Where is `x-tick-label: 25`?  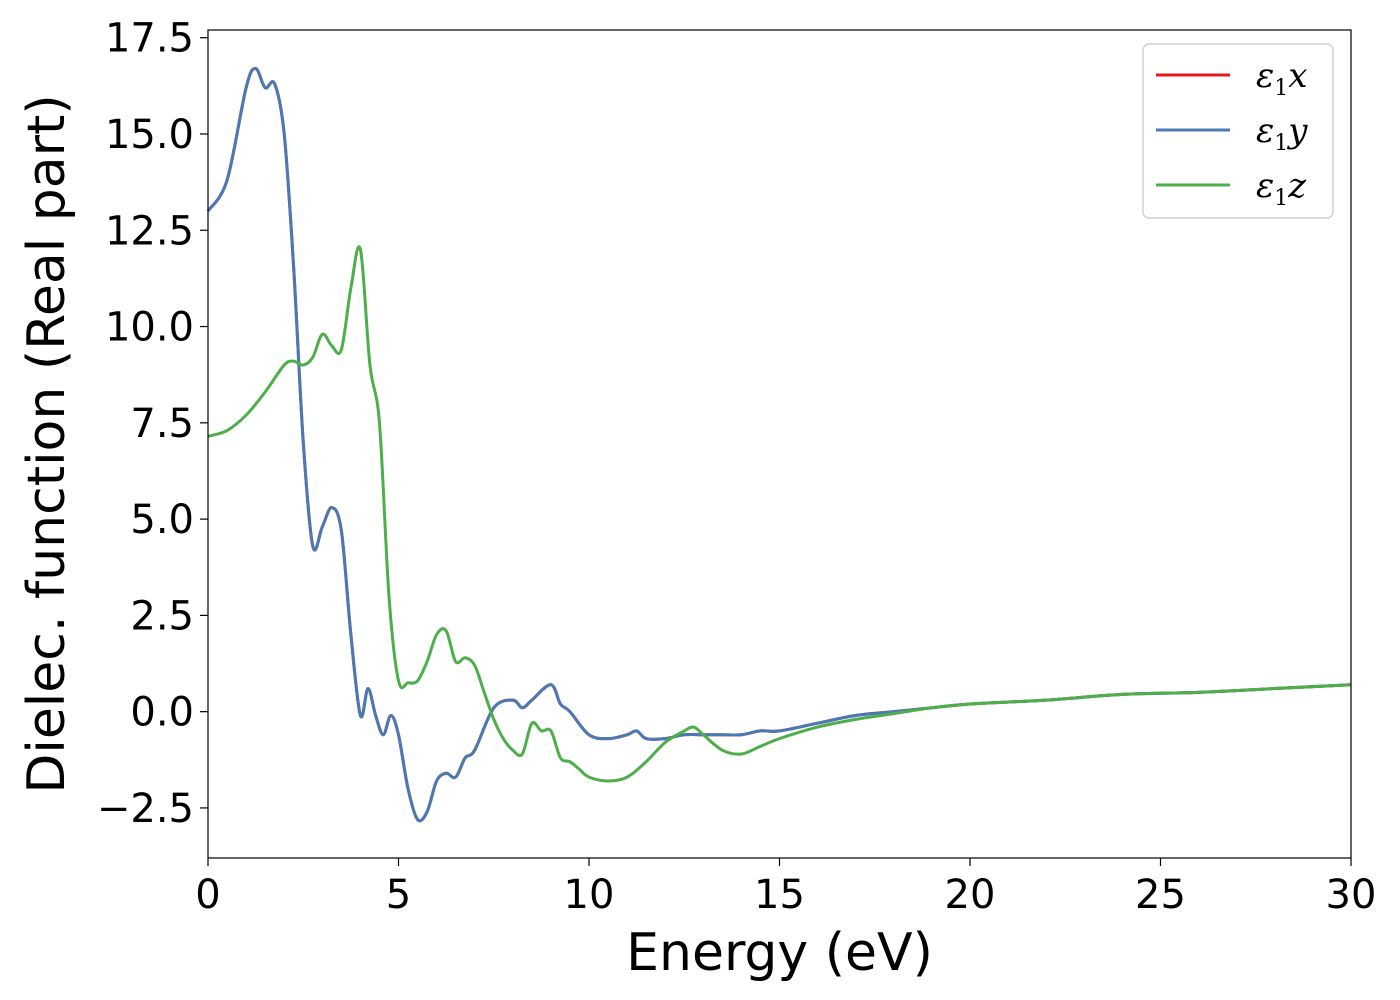 x-tick-label: 25 is located at coordinates (1160, 895).